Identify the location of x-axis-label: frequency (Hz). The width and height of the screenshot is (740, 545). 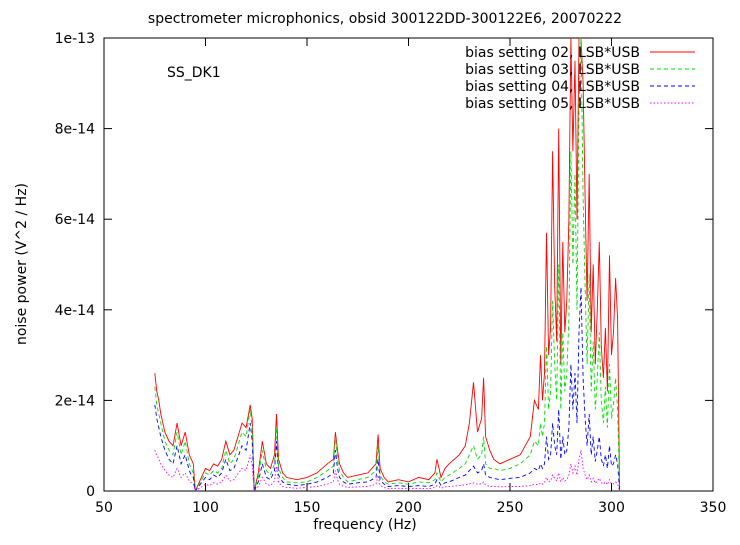
(364, 525).